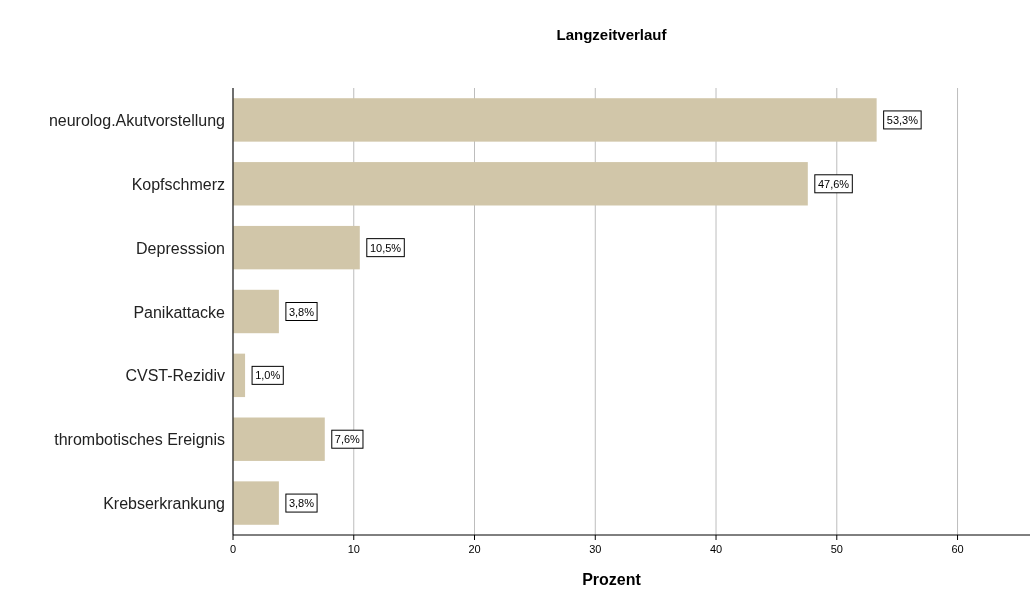 Image resolution: width=1030 pixels, height=597 pixels. I want to click on data-label: 10,5%, so click(385, 247).